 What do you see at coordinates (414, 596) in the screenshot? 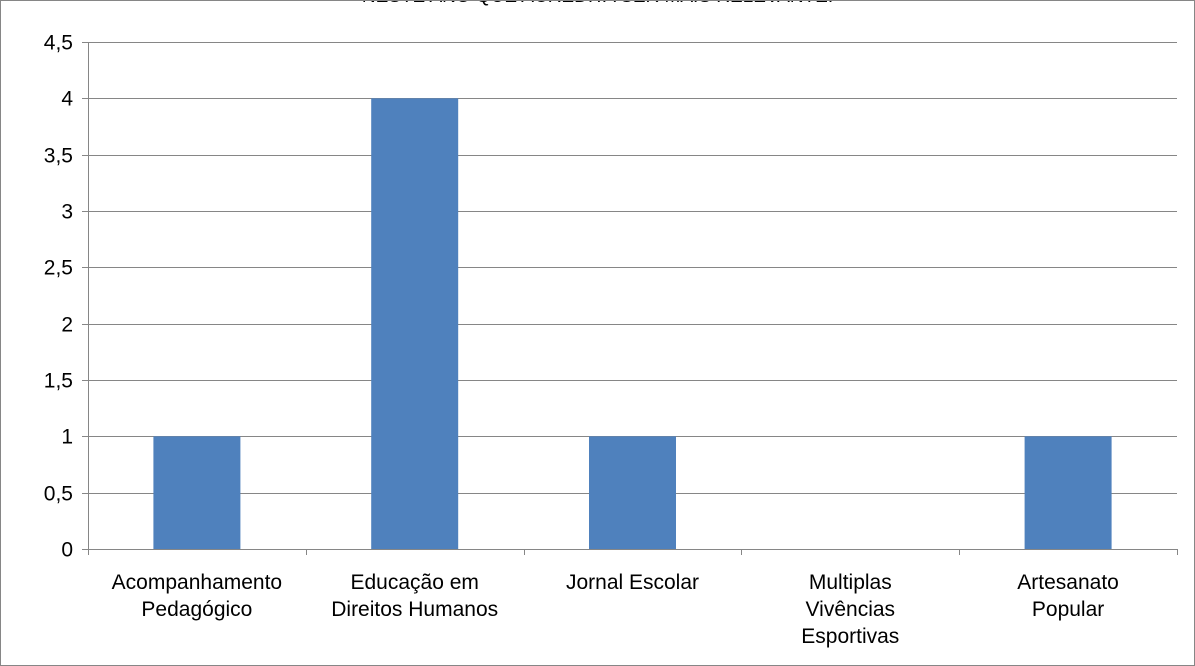
I see `x-category-label: Educação em Direitos Humanos` at bounding box center [414, 596].